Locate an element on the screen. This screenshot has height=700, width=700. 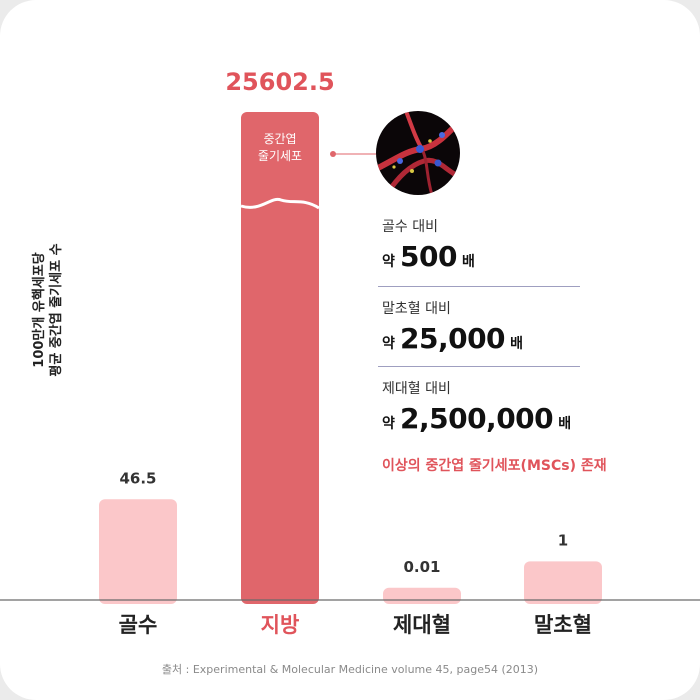
comparison-label: 제대혈 대비 is located at coordinates (416, 389).